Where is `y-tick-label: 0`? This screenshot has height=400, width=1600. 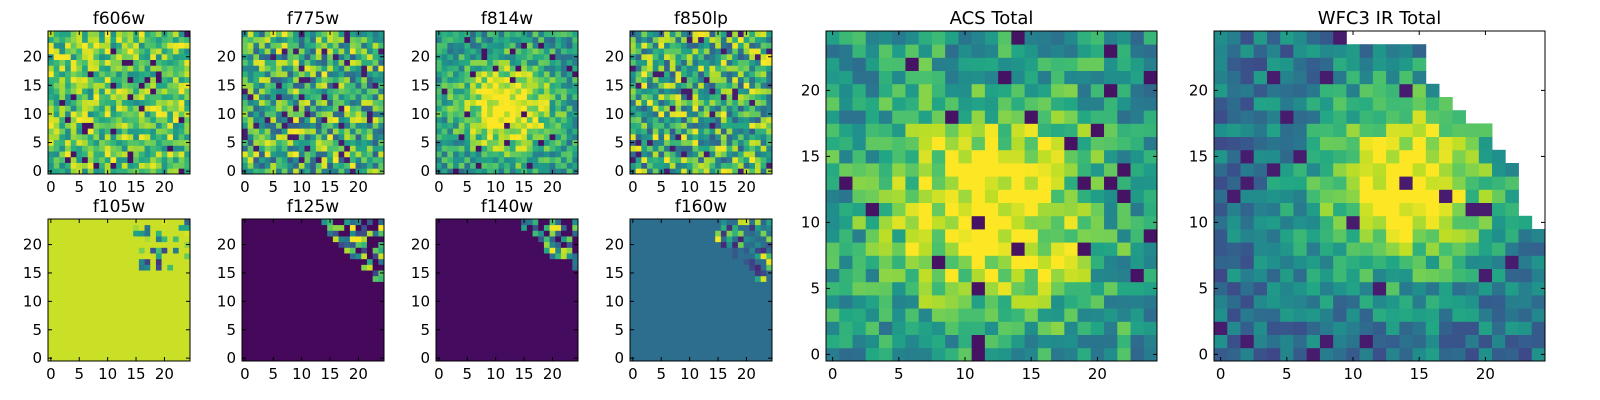 y-tick-label: 0 is located at coordinates (231, 171).